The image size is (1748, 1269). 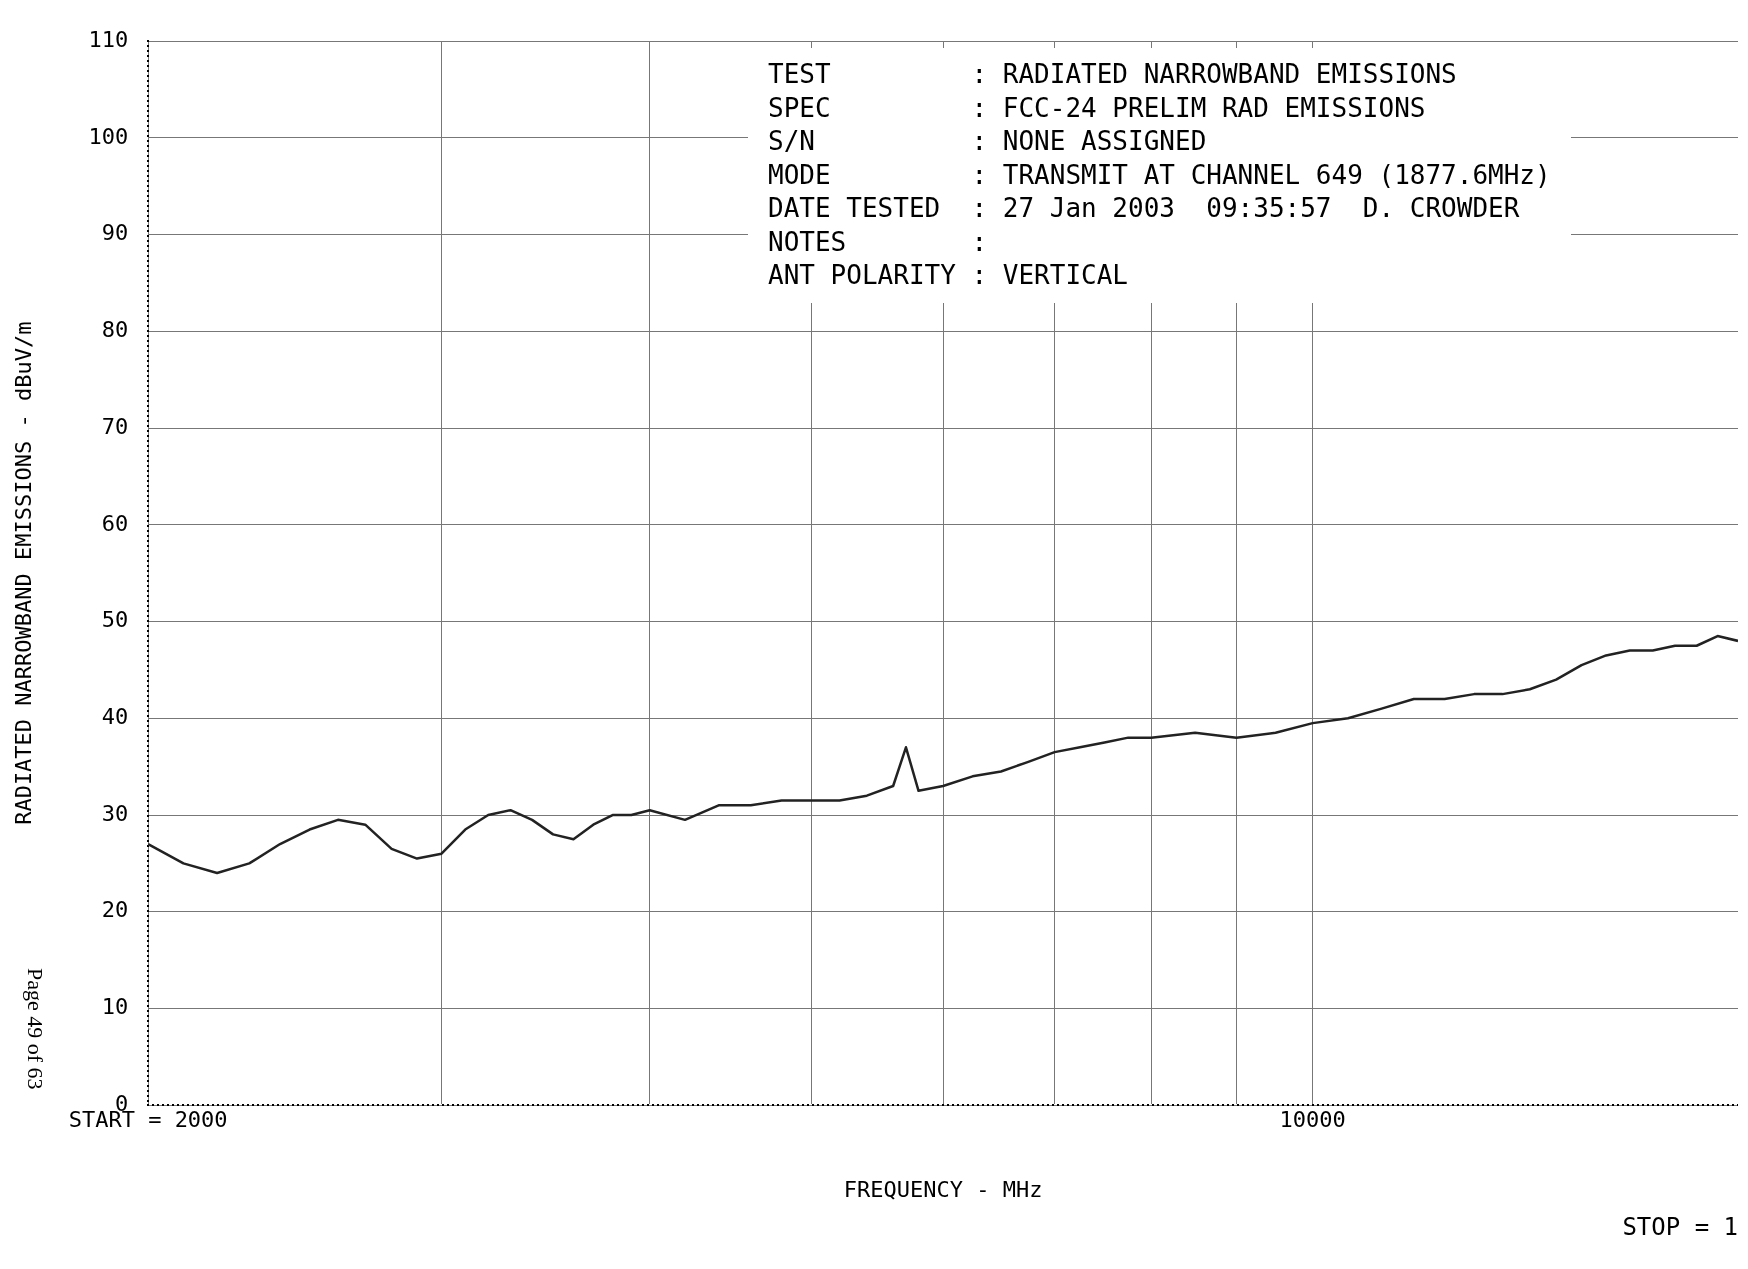 What do you see at coordinates (115, 813) in the screenshot?
I see `y-tick-label: 30` at bounding box center [115, 813].